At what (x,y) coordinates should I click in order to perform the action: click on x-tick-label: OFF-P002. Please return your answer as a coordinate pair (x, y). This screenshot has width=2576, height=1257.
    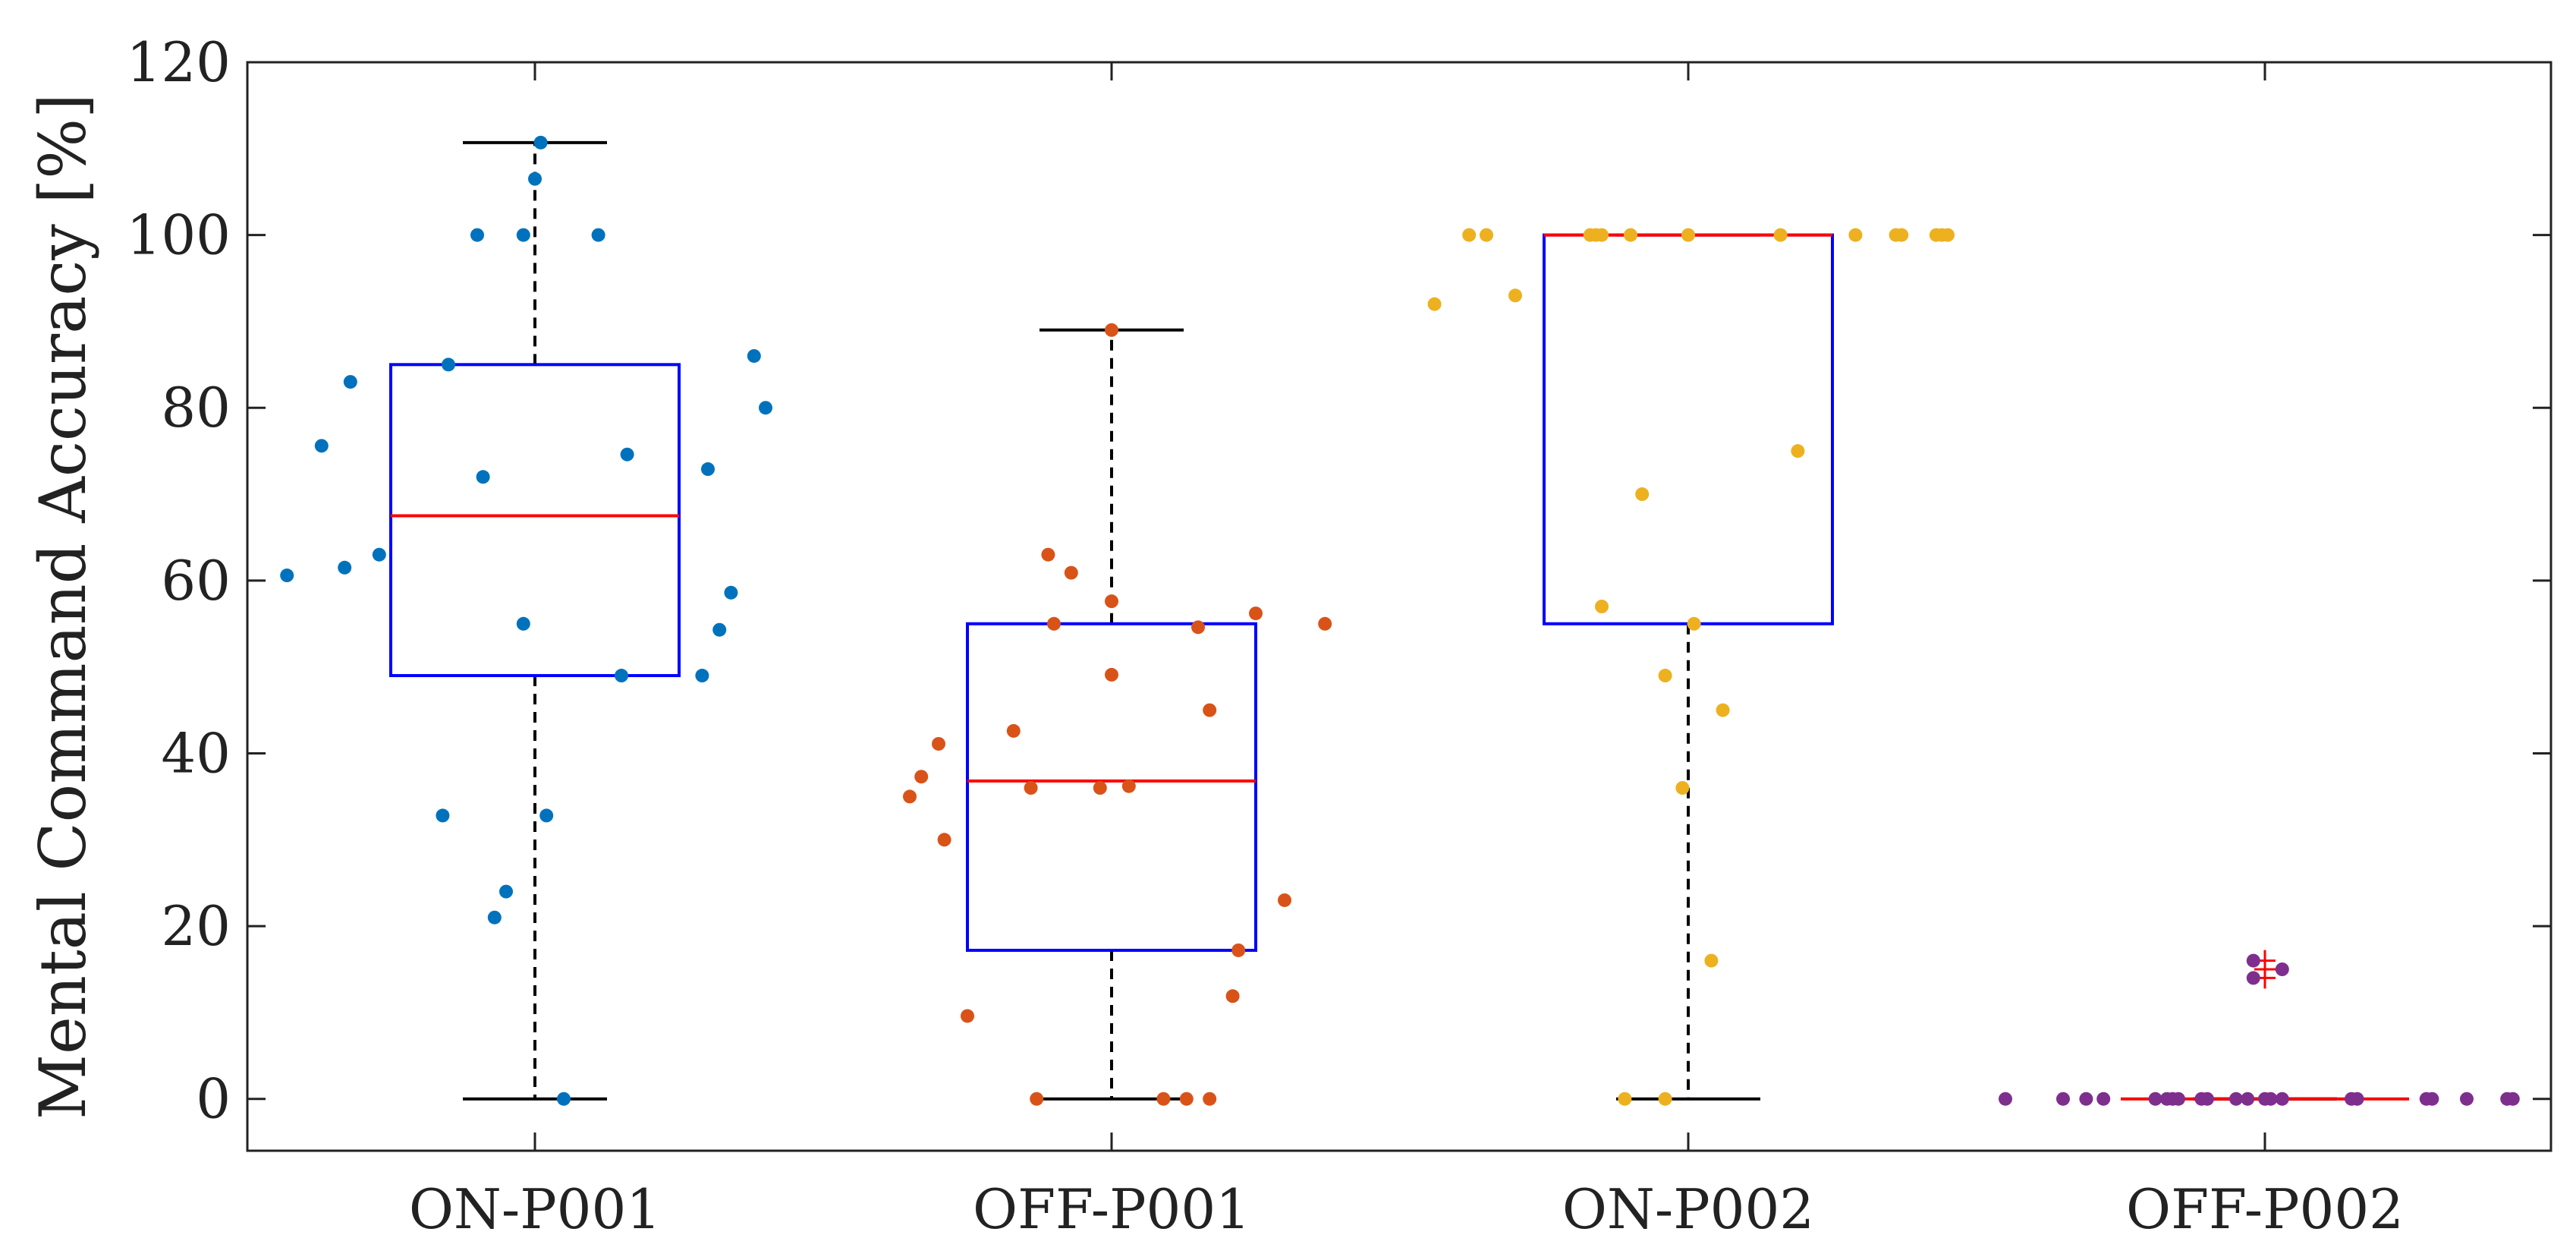
    Looking at the image, I should click on (2265, 1209).